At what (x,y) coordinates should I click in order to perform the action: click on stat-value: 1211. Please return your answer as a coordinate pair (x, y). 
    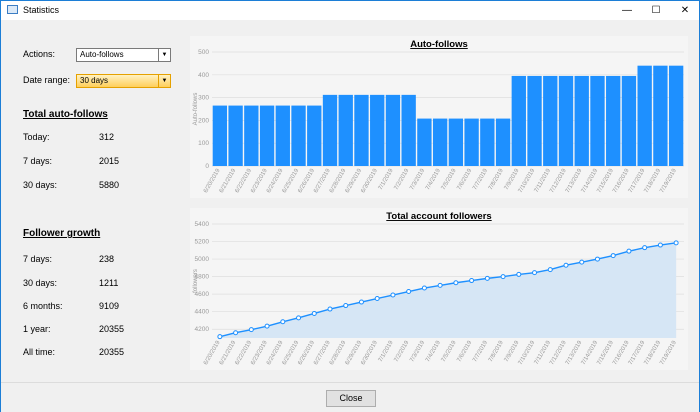
    Looking at the image, I should click on (109, 283).